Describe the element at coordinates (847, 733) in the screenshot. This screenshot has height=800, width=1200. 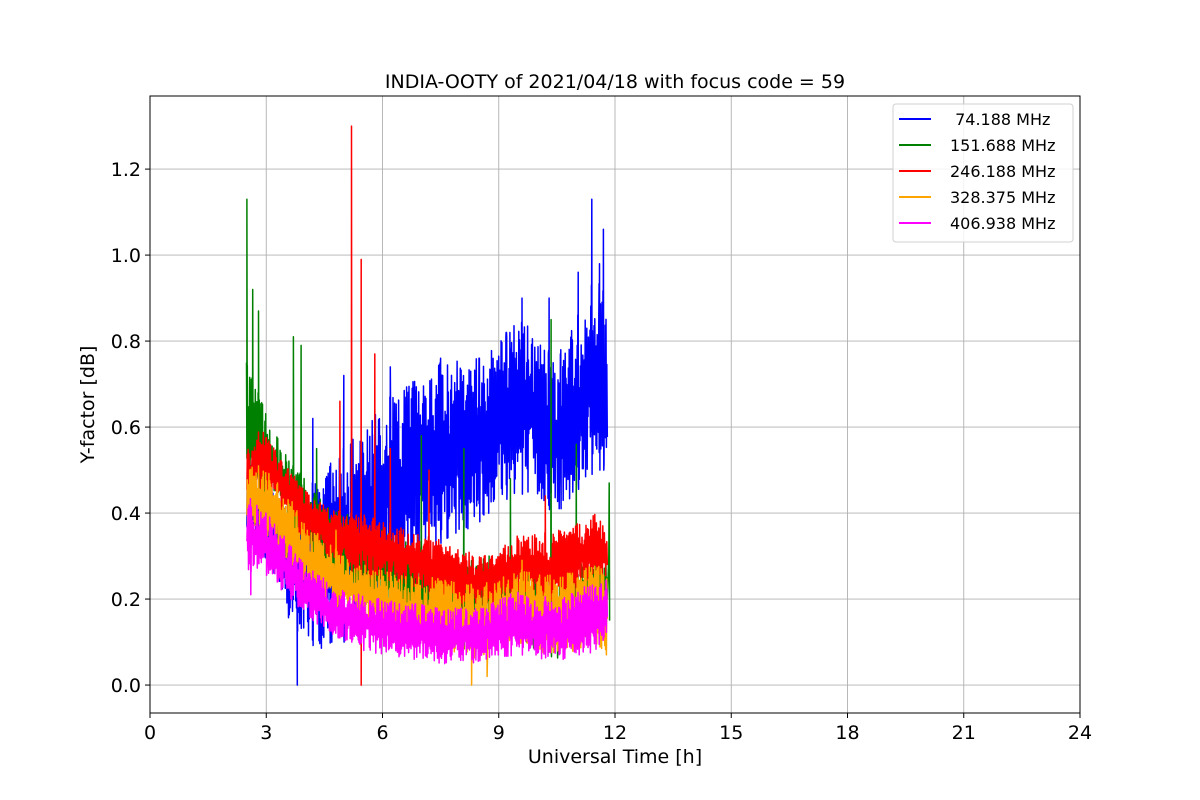
I see `x-tick-label: 18` at that location.